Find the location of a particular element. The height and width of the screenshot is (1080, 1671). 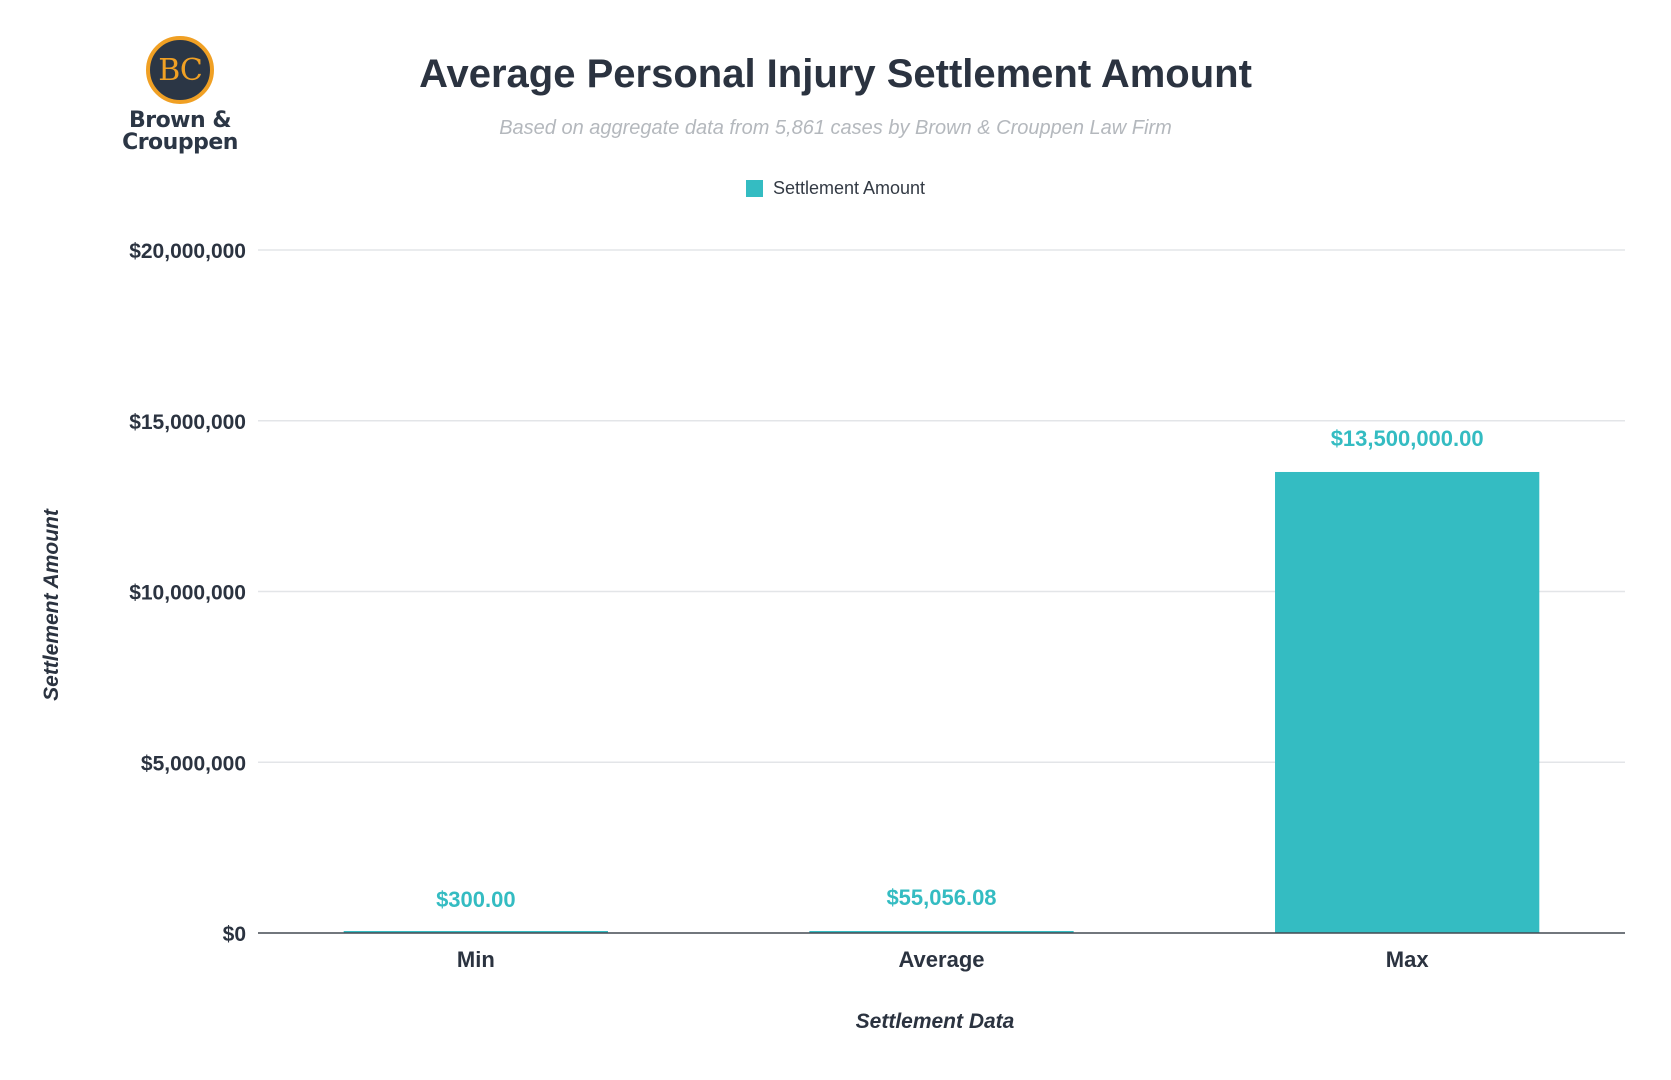

data-label-min: $300.00 is located at coordinates (476, 899).